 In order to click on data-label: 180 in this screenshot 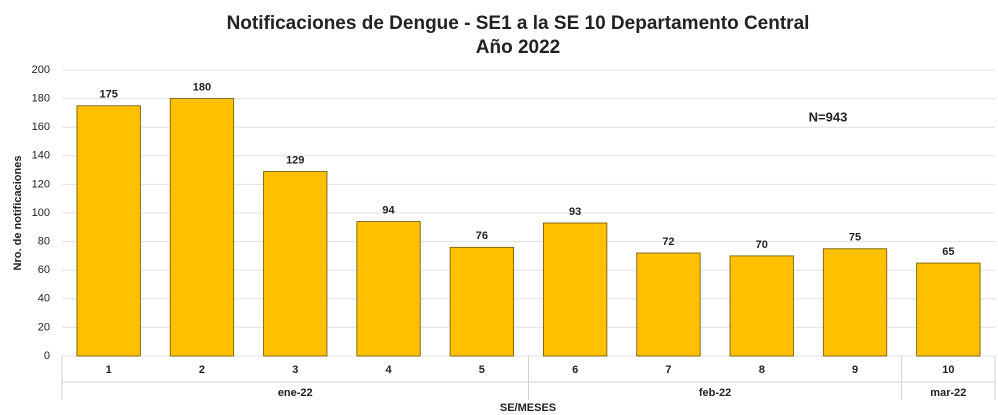, I will do `click(202, 88)`.